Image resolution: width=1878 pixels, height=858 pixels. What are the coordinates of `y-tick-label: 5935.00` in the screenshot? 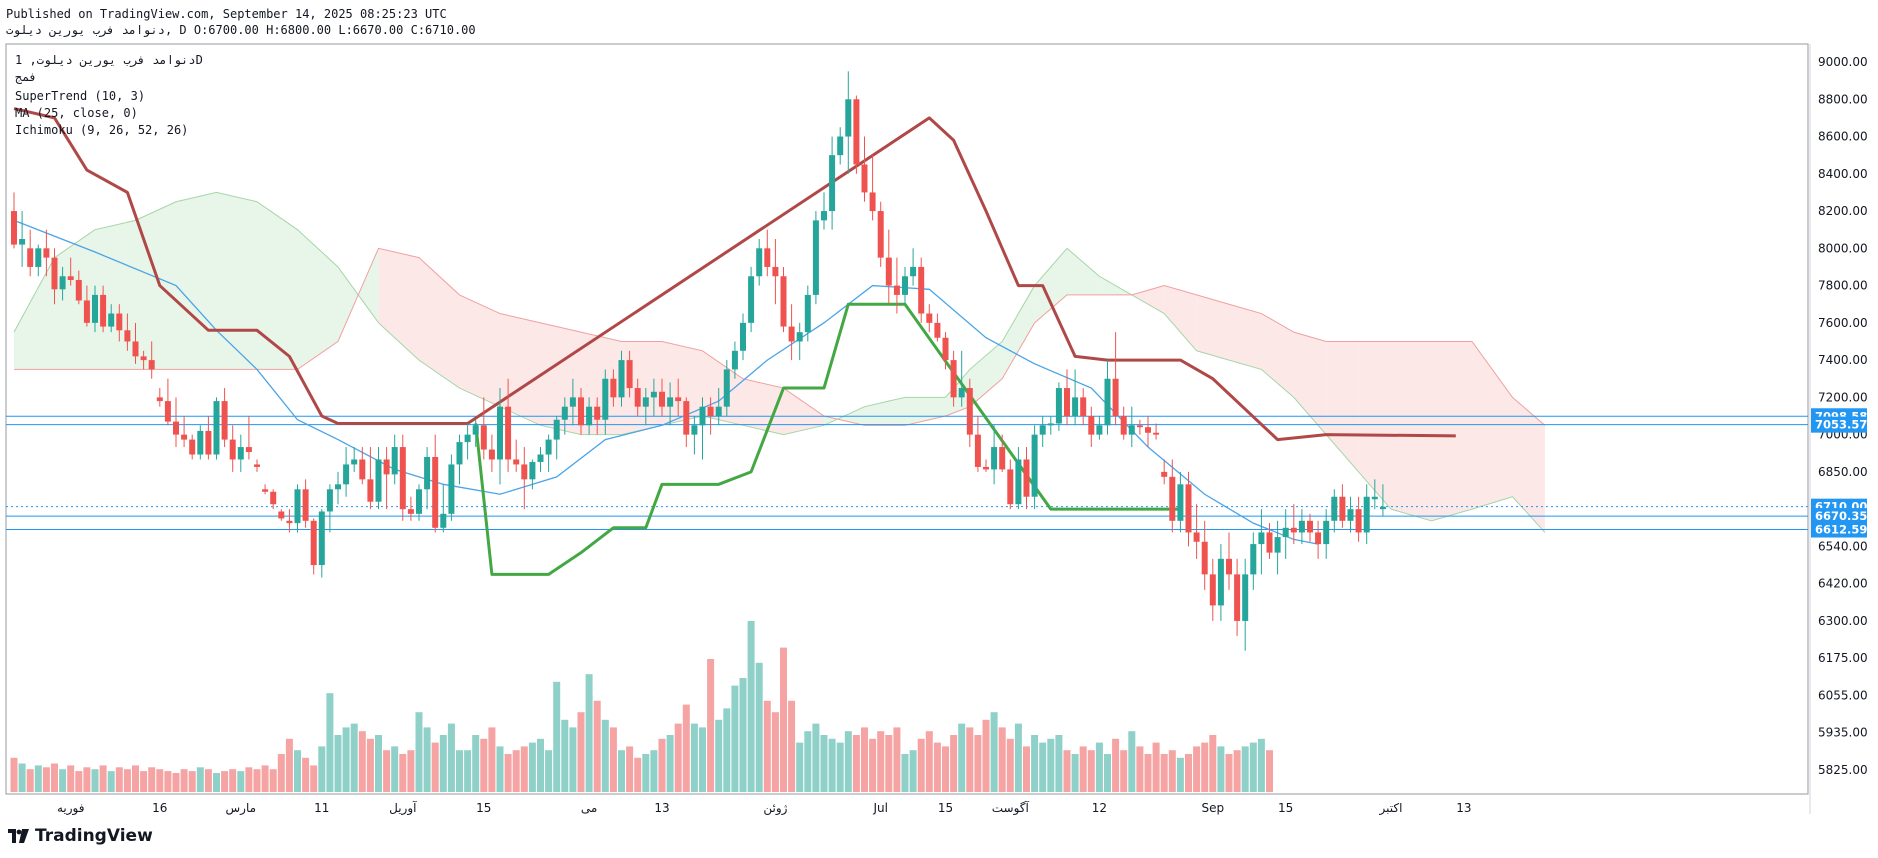 It's located at (1843, 733).